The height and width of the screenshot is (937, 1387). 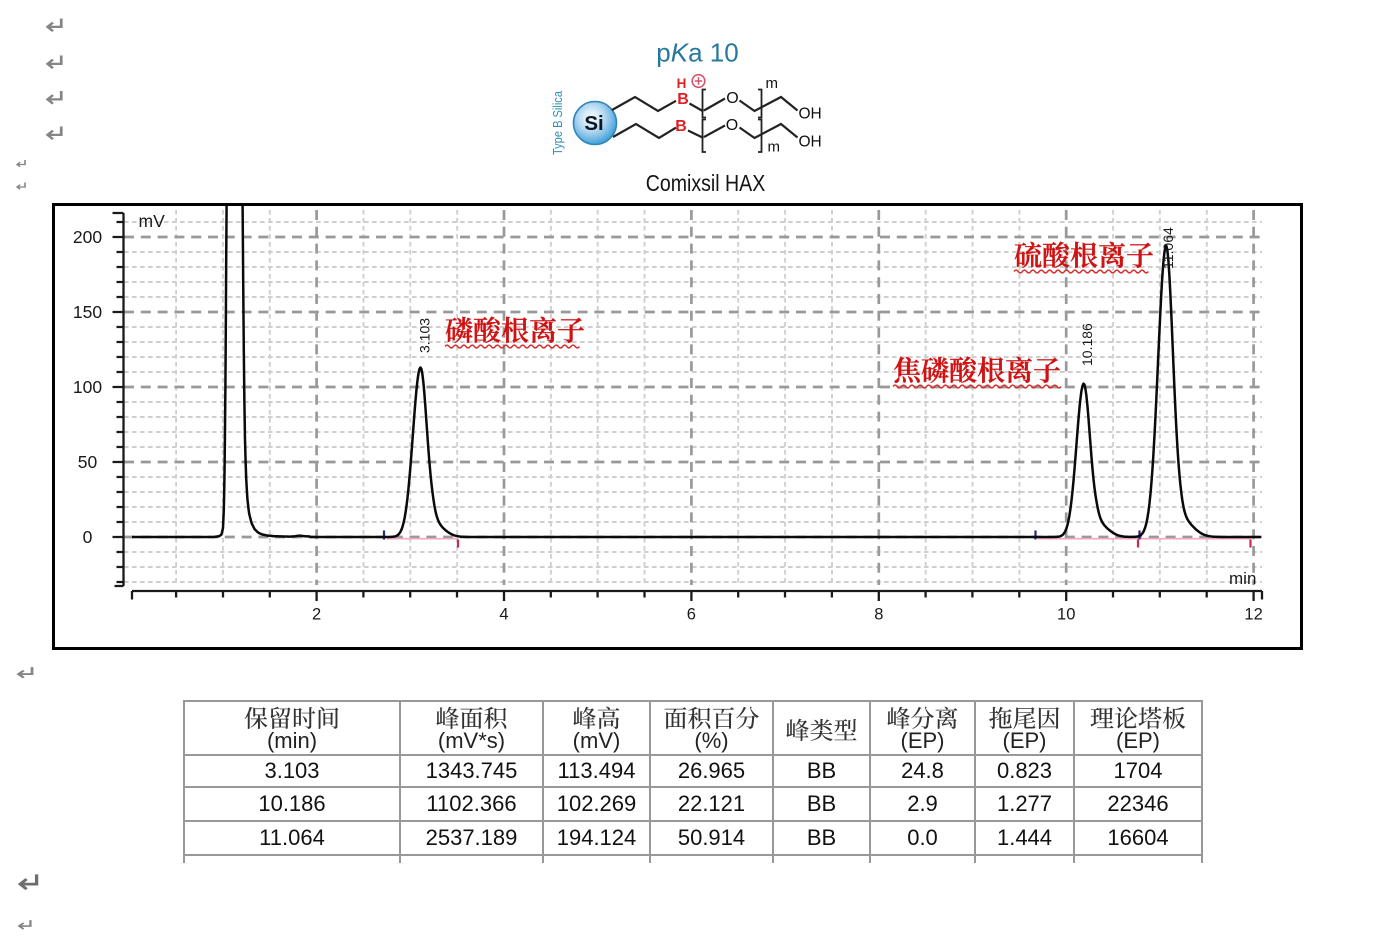 What do you see at coordinates (88, 537) in the screenshot?
I see `svg-text: 0` at bounding box center [88, 537].